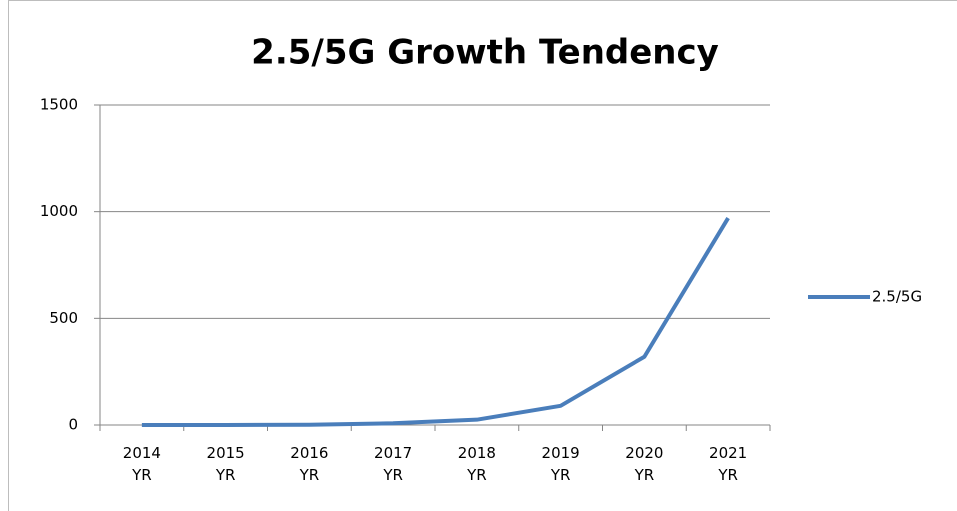 The image size is (957, 511). Describe the element at coordinates (485, 53) in the screenshot. I see `chart-title: 2.5/5G Growth Tendency` at that location.